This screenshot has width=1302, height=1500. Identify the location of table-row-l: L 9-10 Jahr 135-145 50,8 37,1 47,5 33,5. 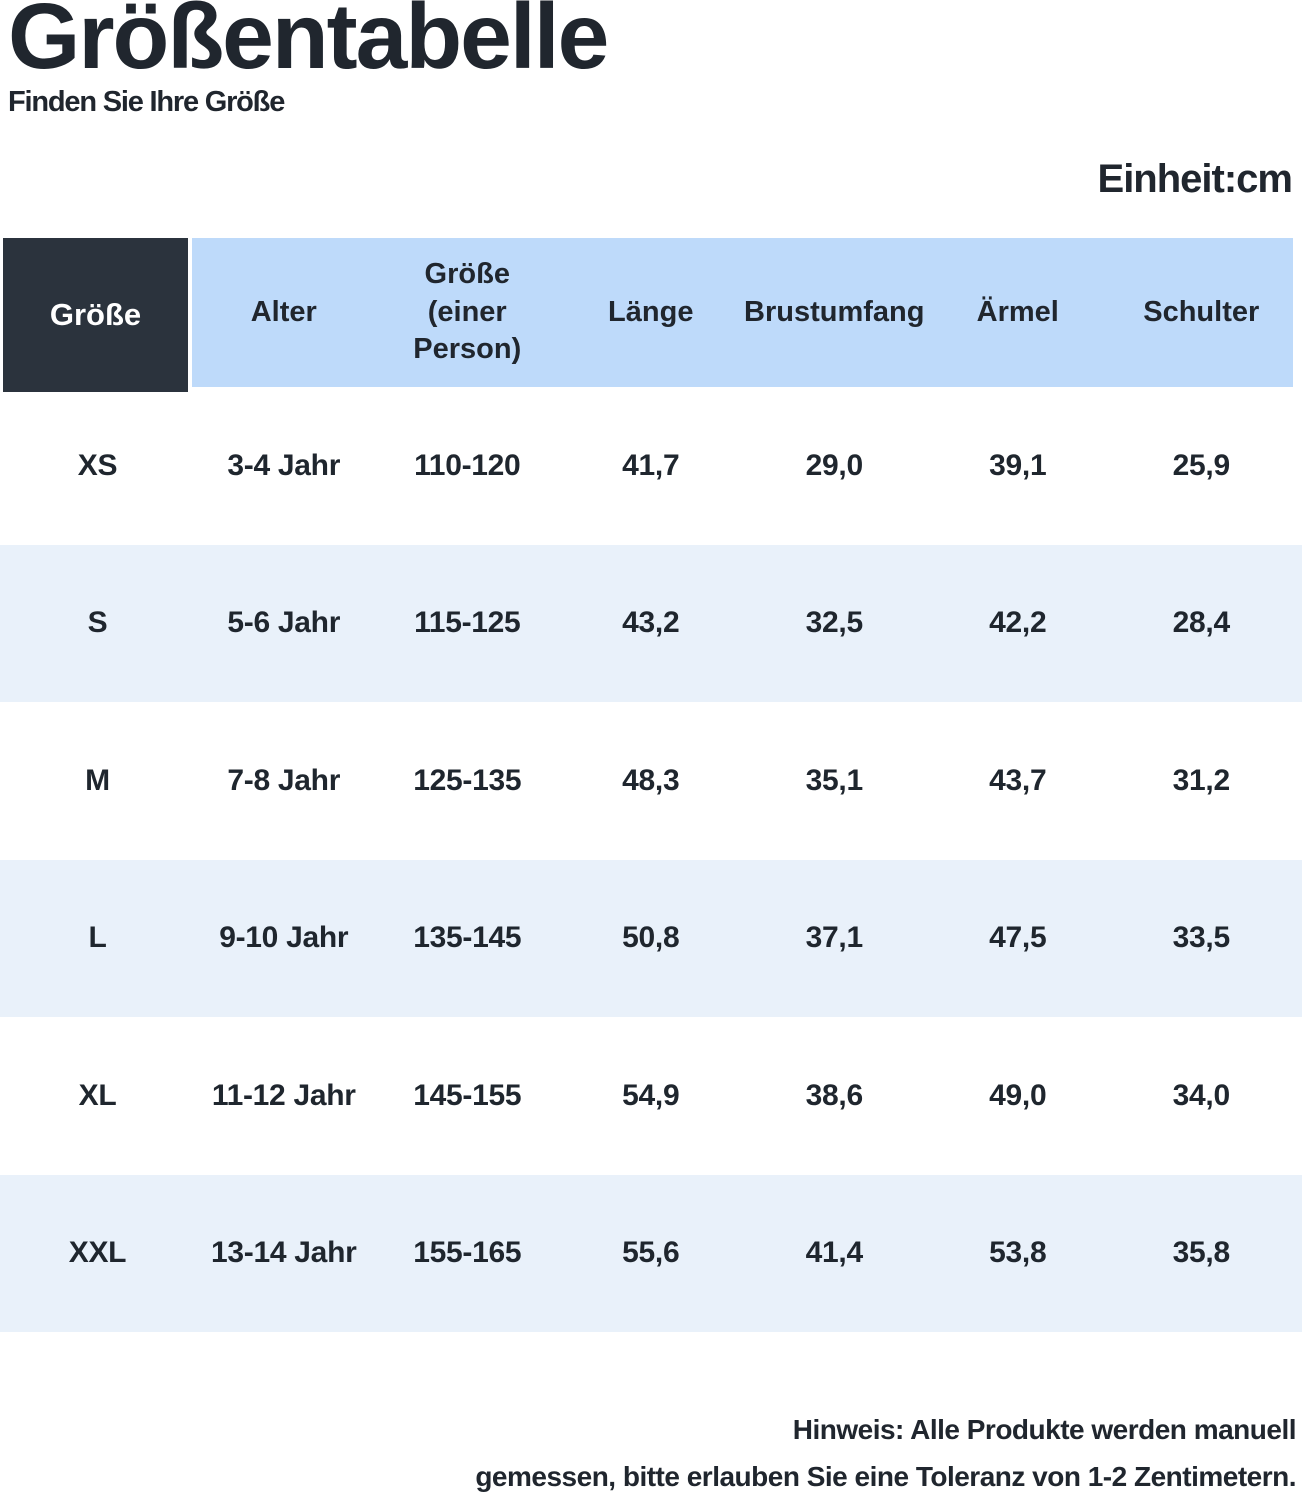
(651, 938).